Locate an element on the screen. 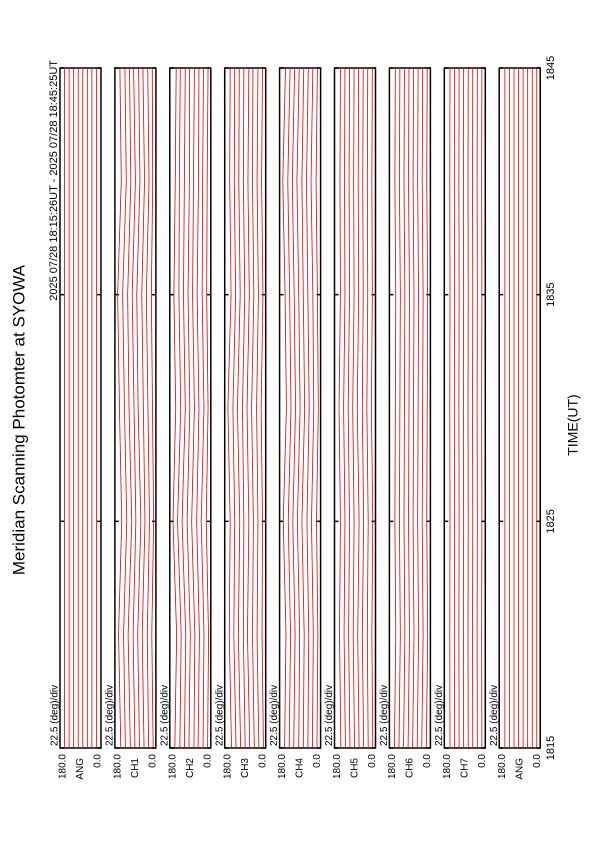 Image resolution: width=595 pixels, height=842 pixels. channel-label: CH3 is located at coordinates (245, 768).